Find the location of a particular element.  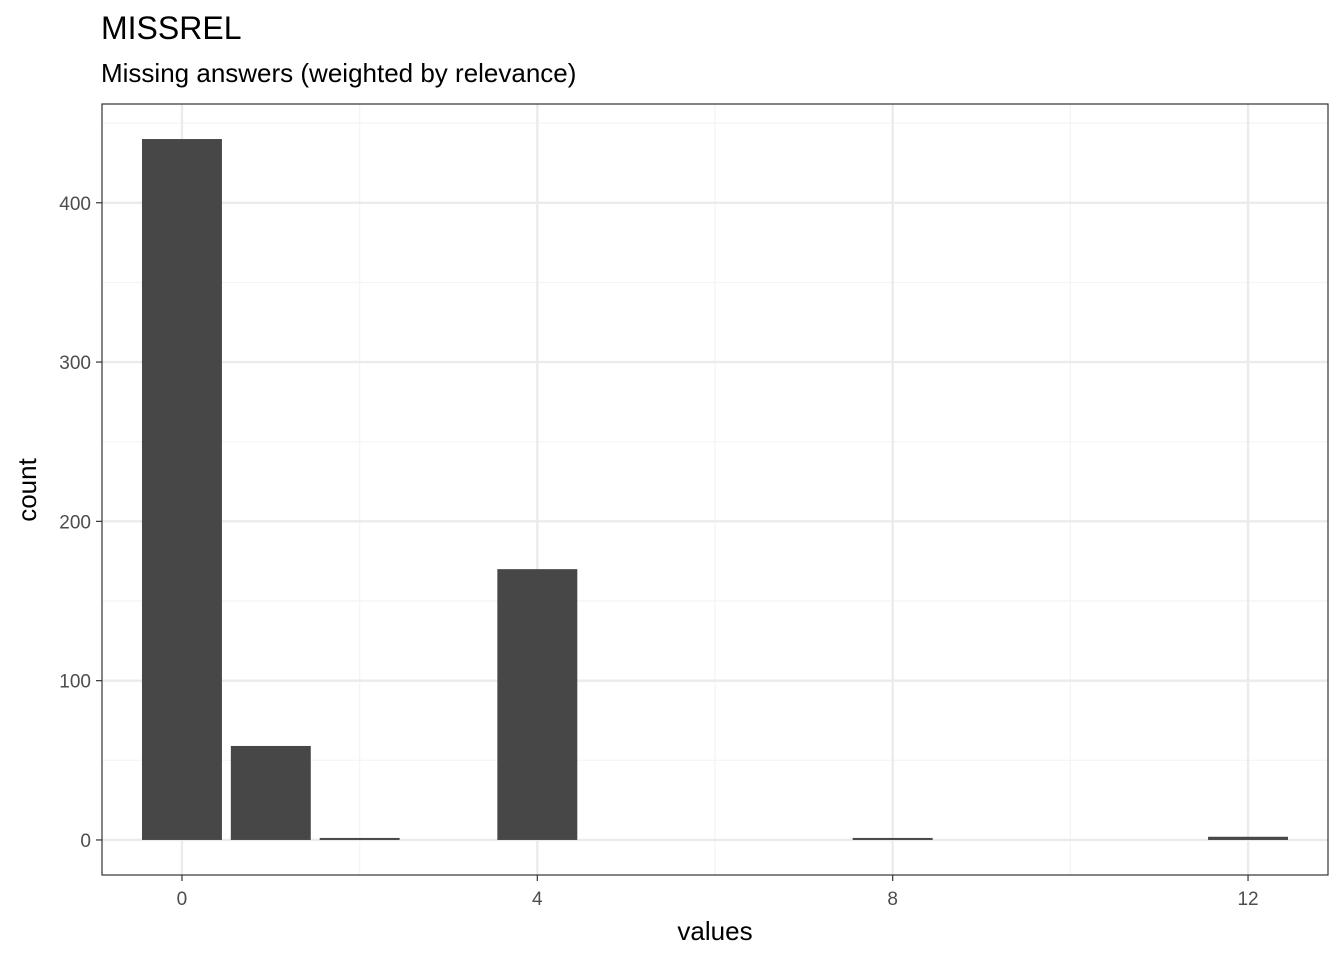

chart-subtitle: Missing answers (weighted by relevance) is located at coordinates (338, 73).